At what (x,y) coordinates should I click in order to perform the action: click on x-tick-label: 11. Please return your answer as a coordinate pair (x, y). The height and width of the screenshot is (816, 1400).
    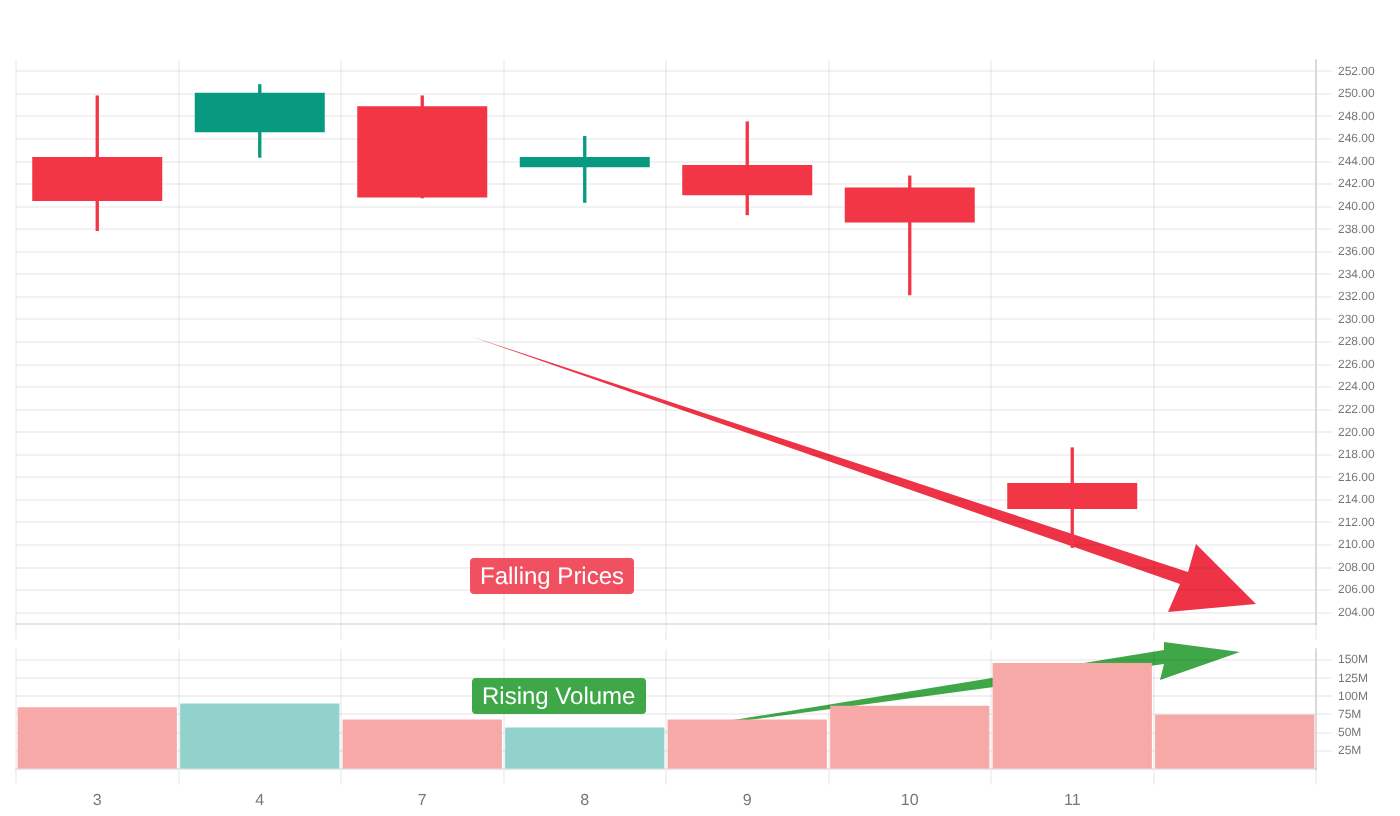
    Looking at the image, I should click on (1072, 799).